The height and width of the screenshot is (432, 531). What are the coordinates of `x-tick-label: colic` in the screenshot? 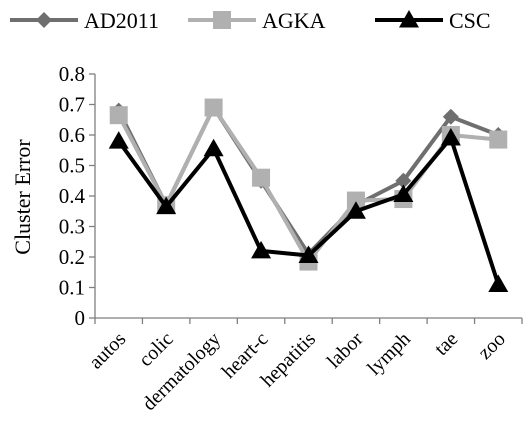 It's located at (156, 349).